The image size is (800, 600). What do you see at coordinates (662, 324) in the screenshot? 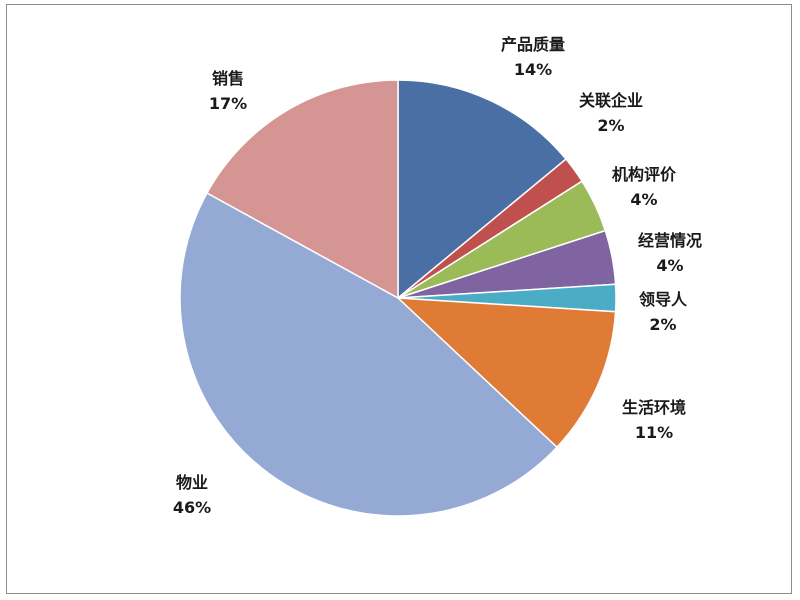
I see `slice-percent-5: 2%` at bounding box center [662, 324].